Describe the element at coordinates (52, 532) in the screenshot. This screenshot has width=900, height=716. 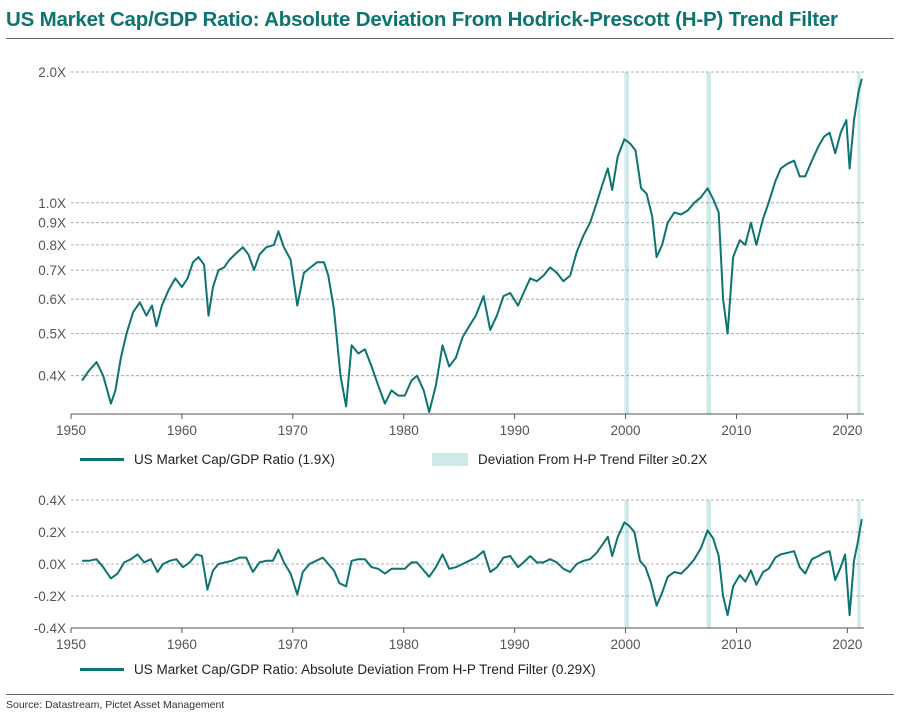
I see `y-tick-label: 0.2X` at that location.